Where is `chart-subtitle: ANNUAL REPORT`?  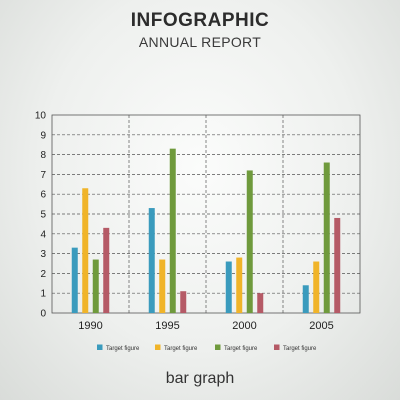
chart-subtitle: ANNUAL REPORT is located at coordinates (200, 42).